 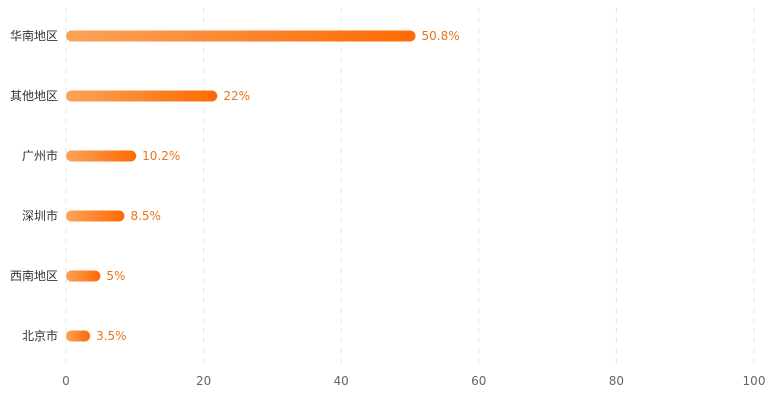 What do you see at coordinates (616, 381) in the screenshot?
I see `x-tick-label: 80` at bounding box center [616, 381].